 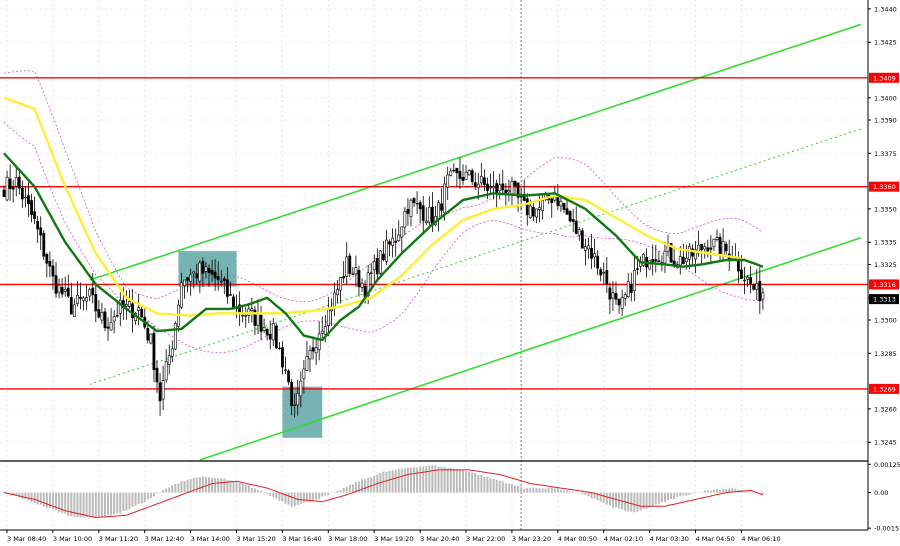 What do you see at coordinates (885, 265) in the screenshot?
I see `price-tick-label: 1.3325` at bounding box center [885, 265].